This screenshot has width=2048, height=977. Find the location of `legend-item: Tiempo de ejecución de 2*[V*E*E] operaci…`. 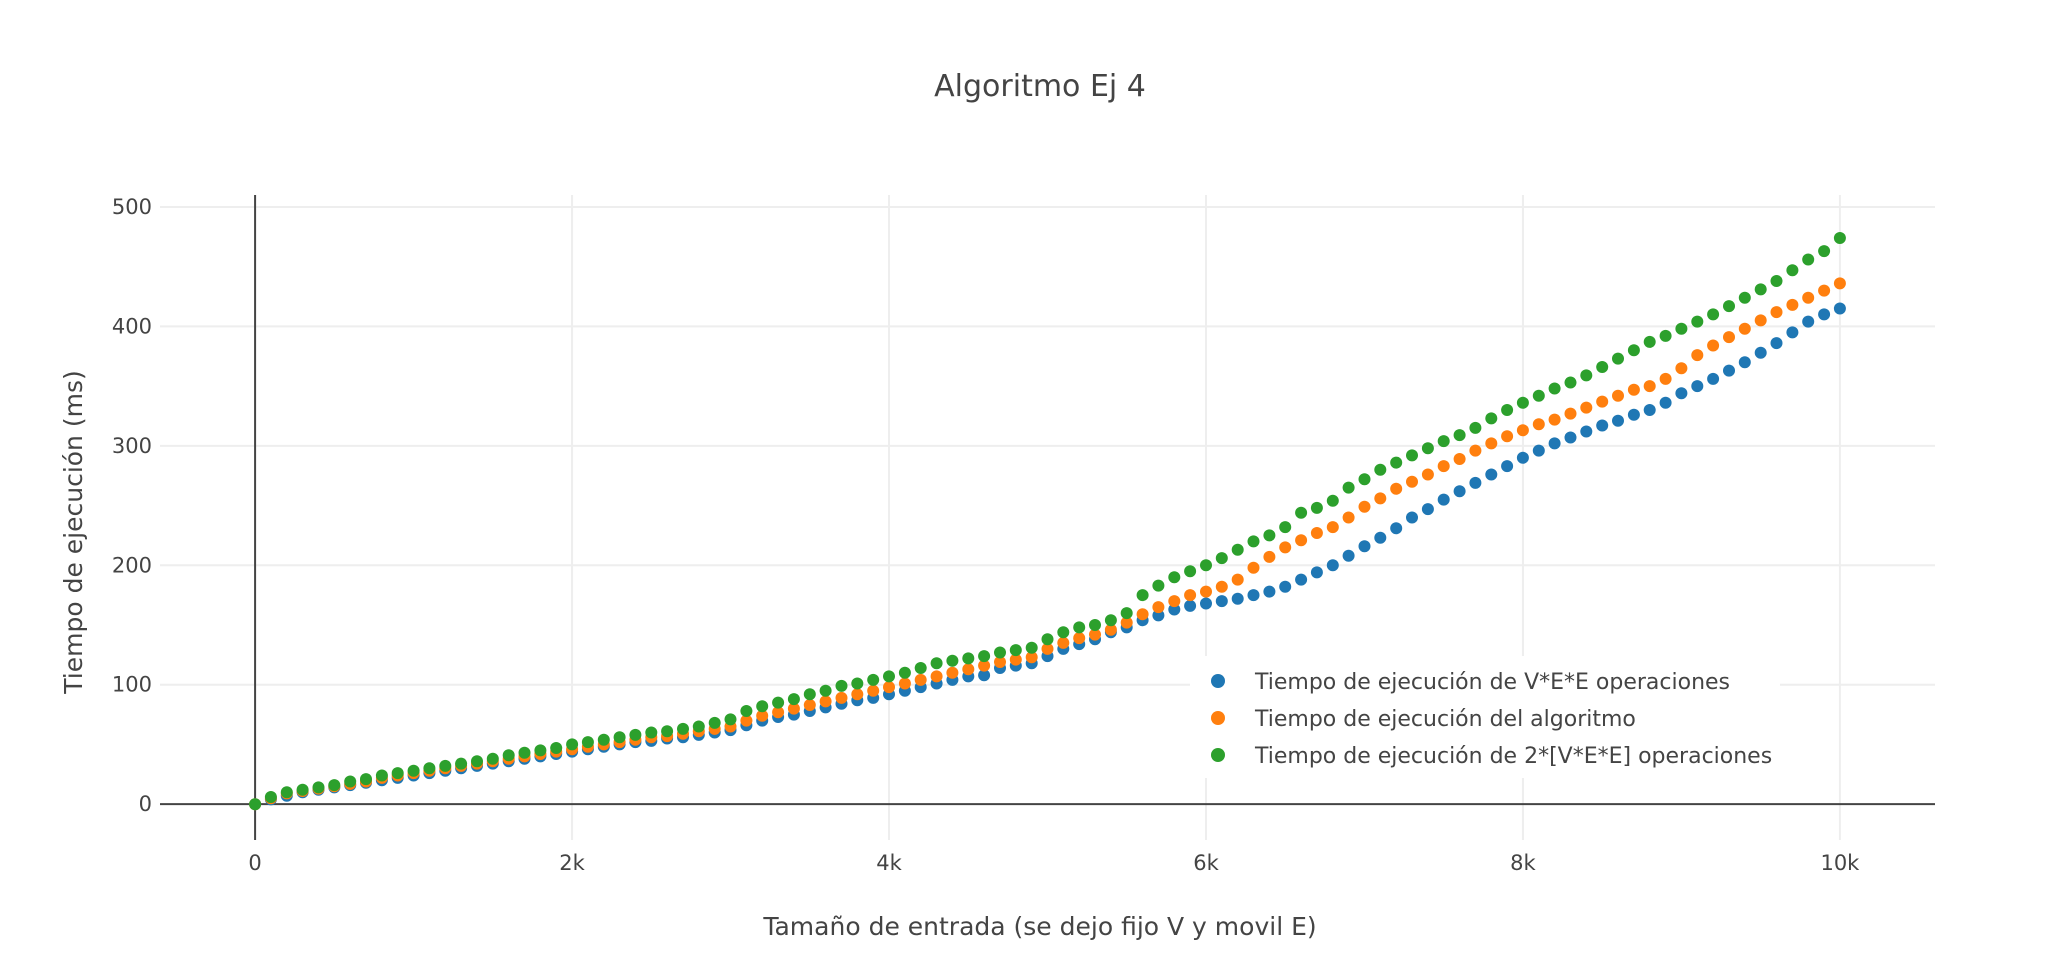

legend-item: Tiempo de ejecución de 2*[V*E*E] operaci… is located at coordinates (1491, 756).